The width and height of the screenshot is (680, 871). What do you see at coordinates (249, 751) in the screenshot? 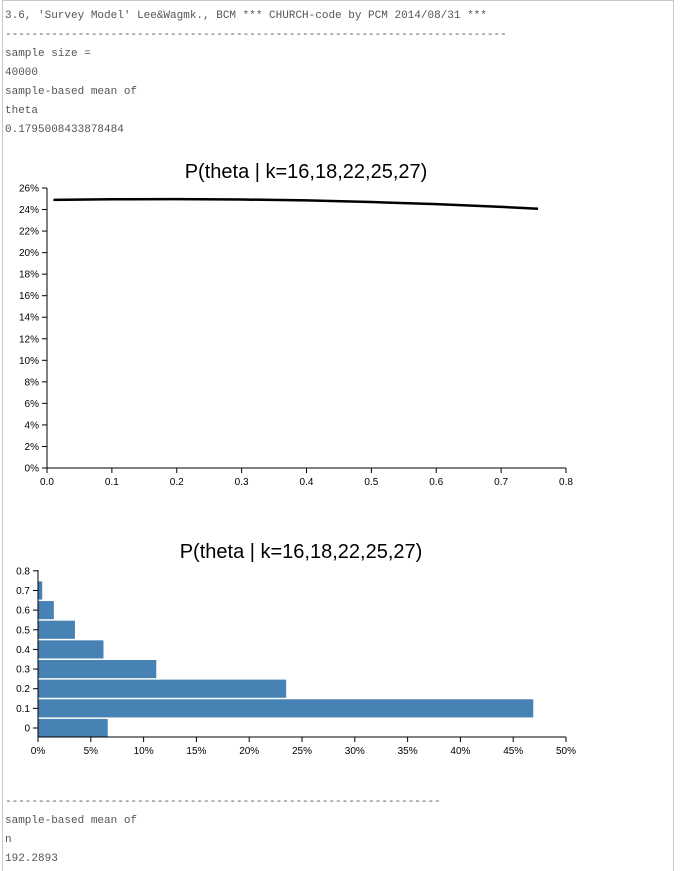
I see `x-tick-label: 20%` at bounding box center [249, 751].